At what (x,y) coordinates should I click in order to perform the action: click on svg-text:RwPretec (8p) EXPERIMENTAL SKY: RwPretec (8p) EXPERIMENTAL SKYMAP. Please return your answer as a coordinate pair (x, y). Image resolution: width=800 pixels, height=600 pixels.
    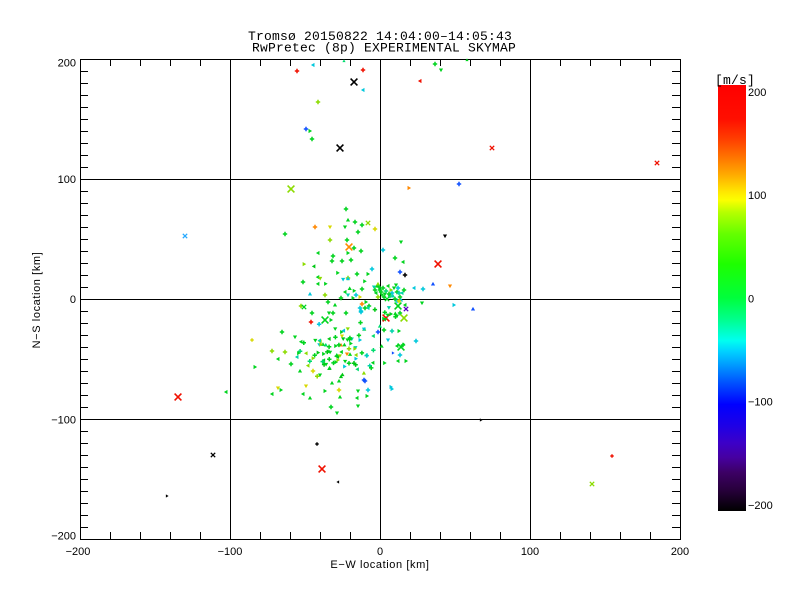
    Looking at the image, I should click on (384, 48).